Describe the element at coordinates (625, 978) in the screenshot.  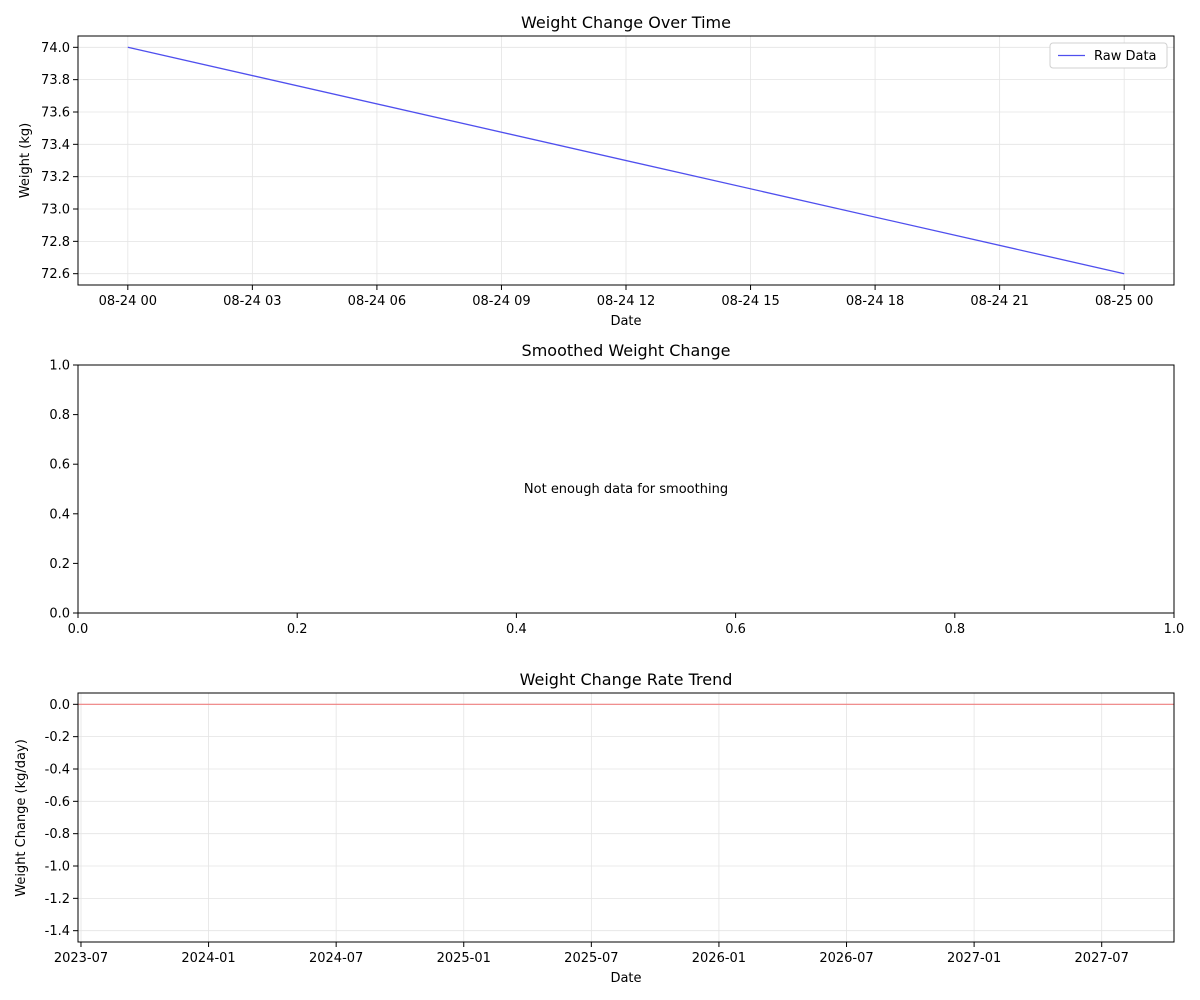
I see `chart3-x-label: Date` at that location.